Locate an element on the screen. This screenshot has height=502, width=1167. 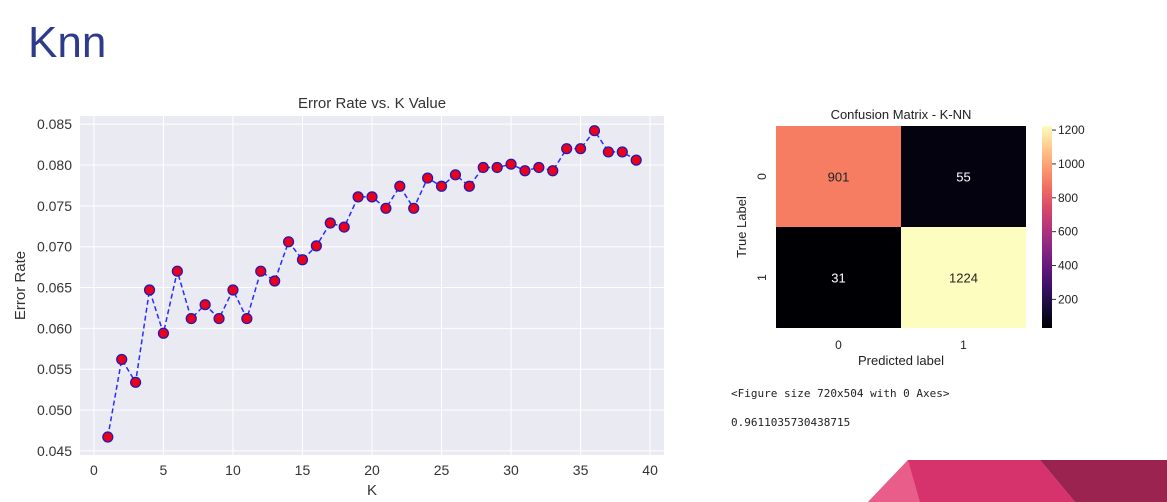
decor-pink-shape is located at coordinates (971, 481).